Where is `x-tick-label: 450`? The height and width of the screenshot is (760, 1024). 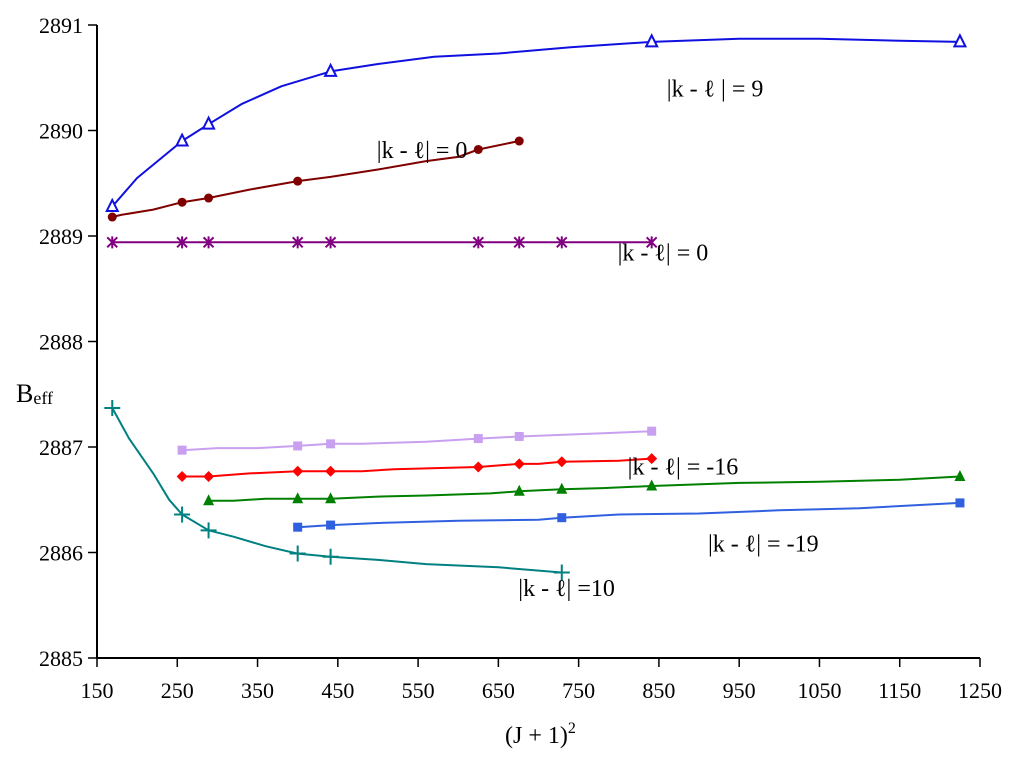 x-tick-label: 450 is located at coordinates (337, 690).